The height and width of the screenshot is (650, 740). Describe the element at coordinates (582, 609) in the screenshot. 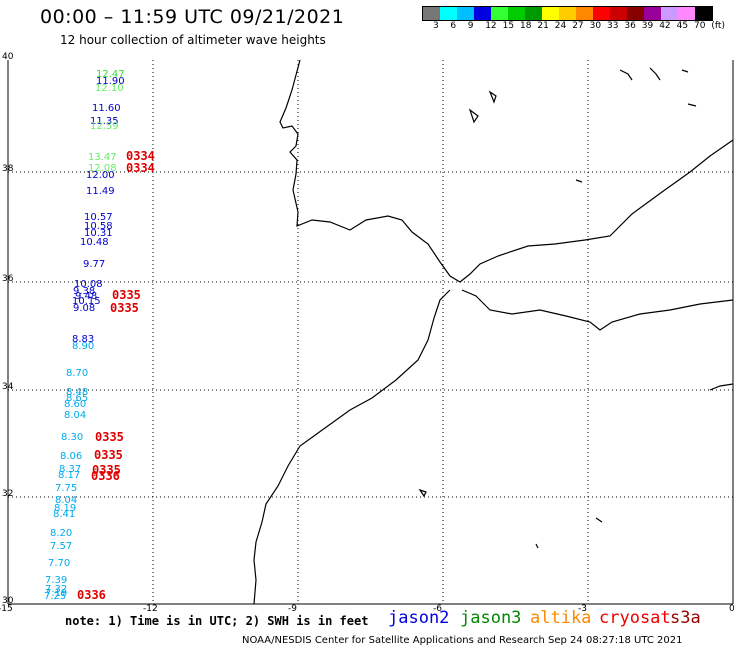

I see `longitude-label: -3` at that location.